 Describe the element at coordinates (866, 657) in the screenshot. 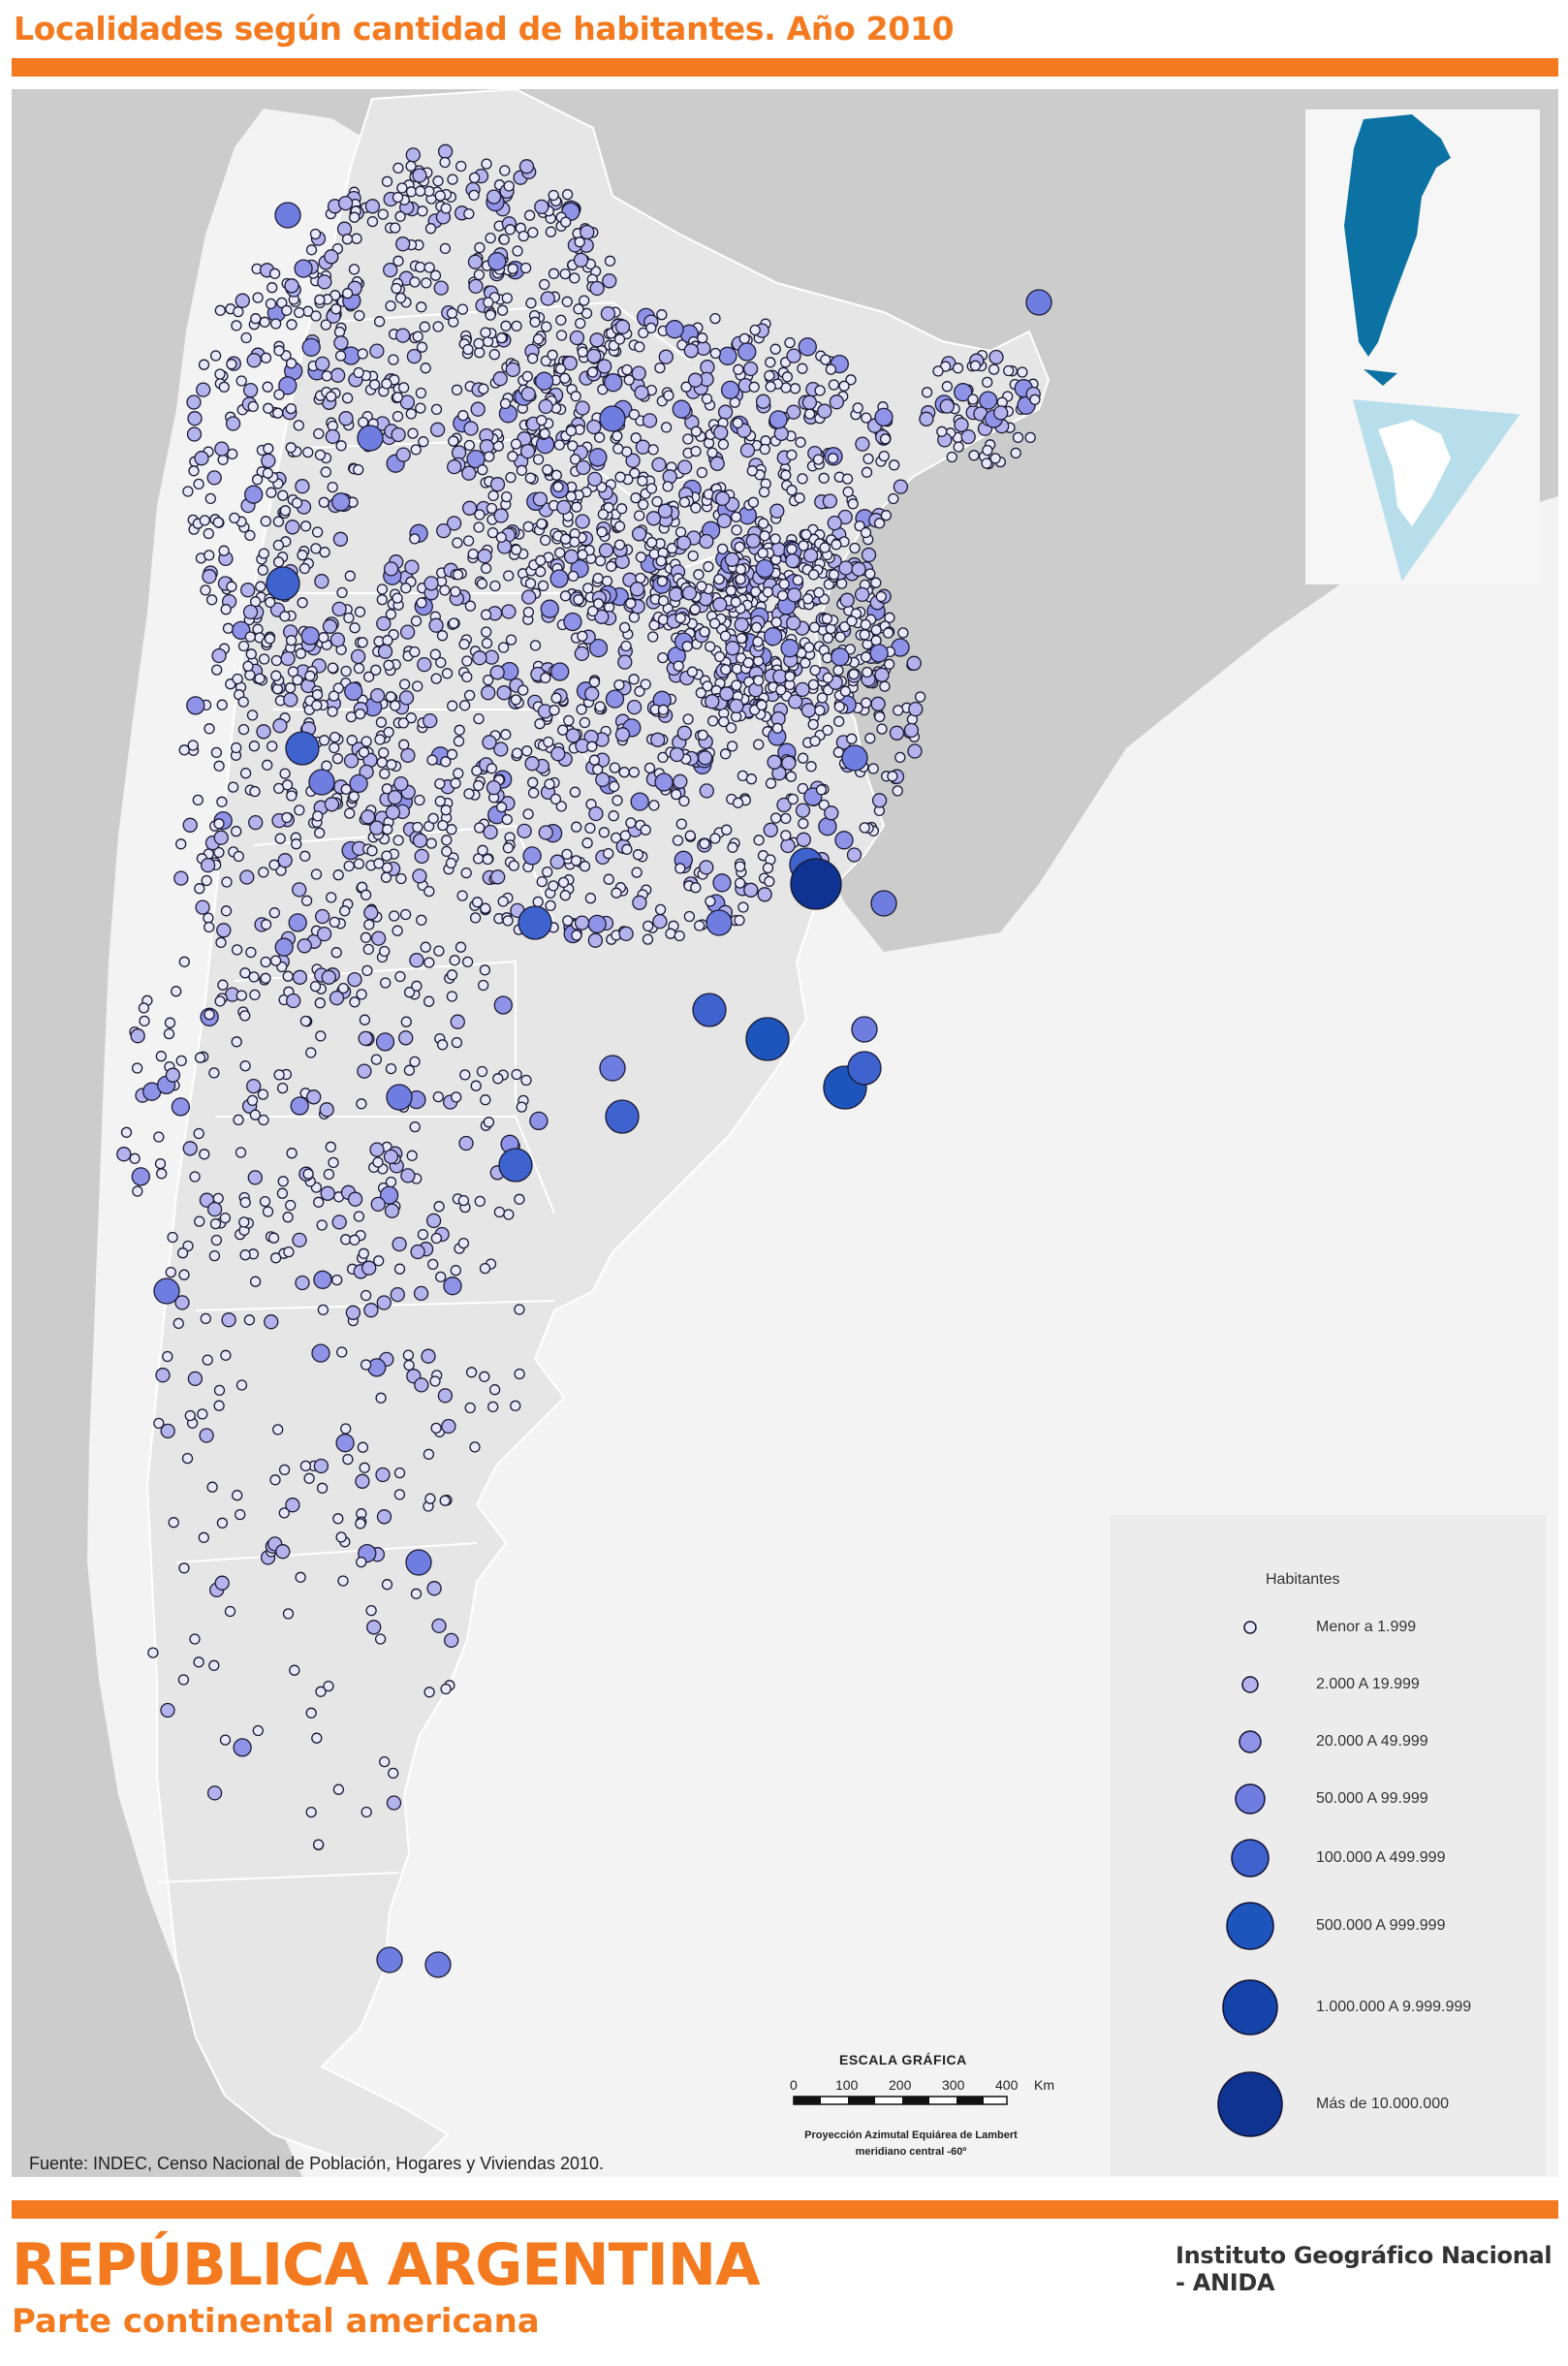

I see `locality-dot-1955` at that location.